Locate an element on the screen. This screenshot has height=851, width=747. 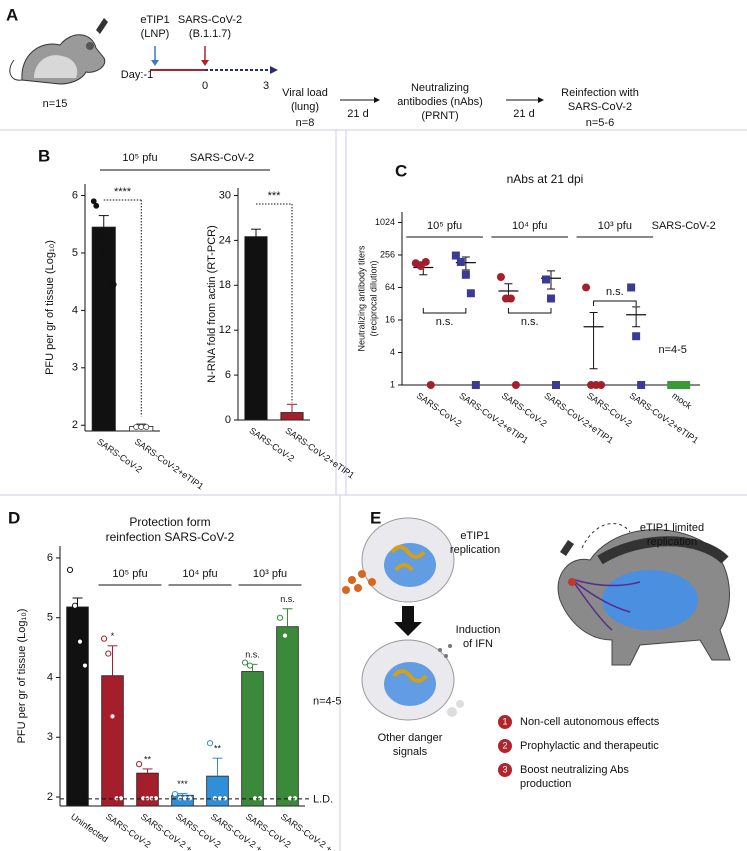
x-tick-label: mock is located at coordinates (682, 400).